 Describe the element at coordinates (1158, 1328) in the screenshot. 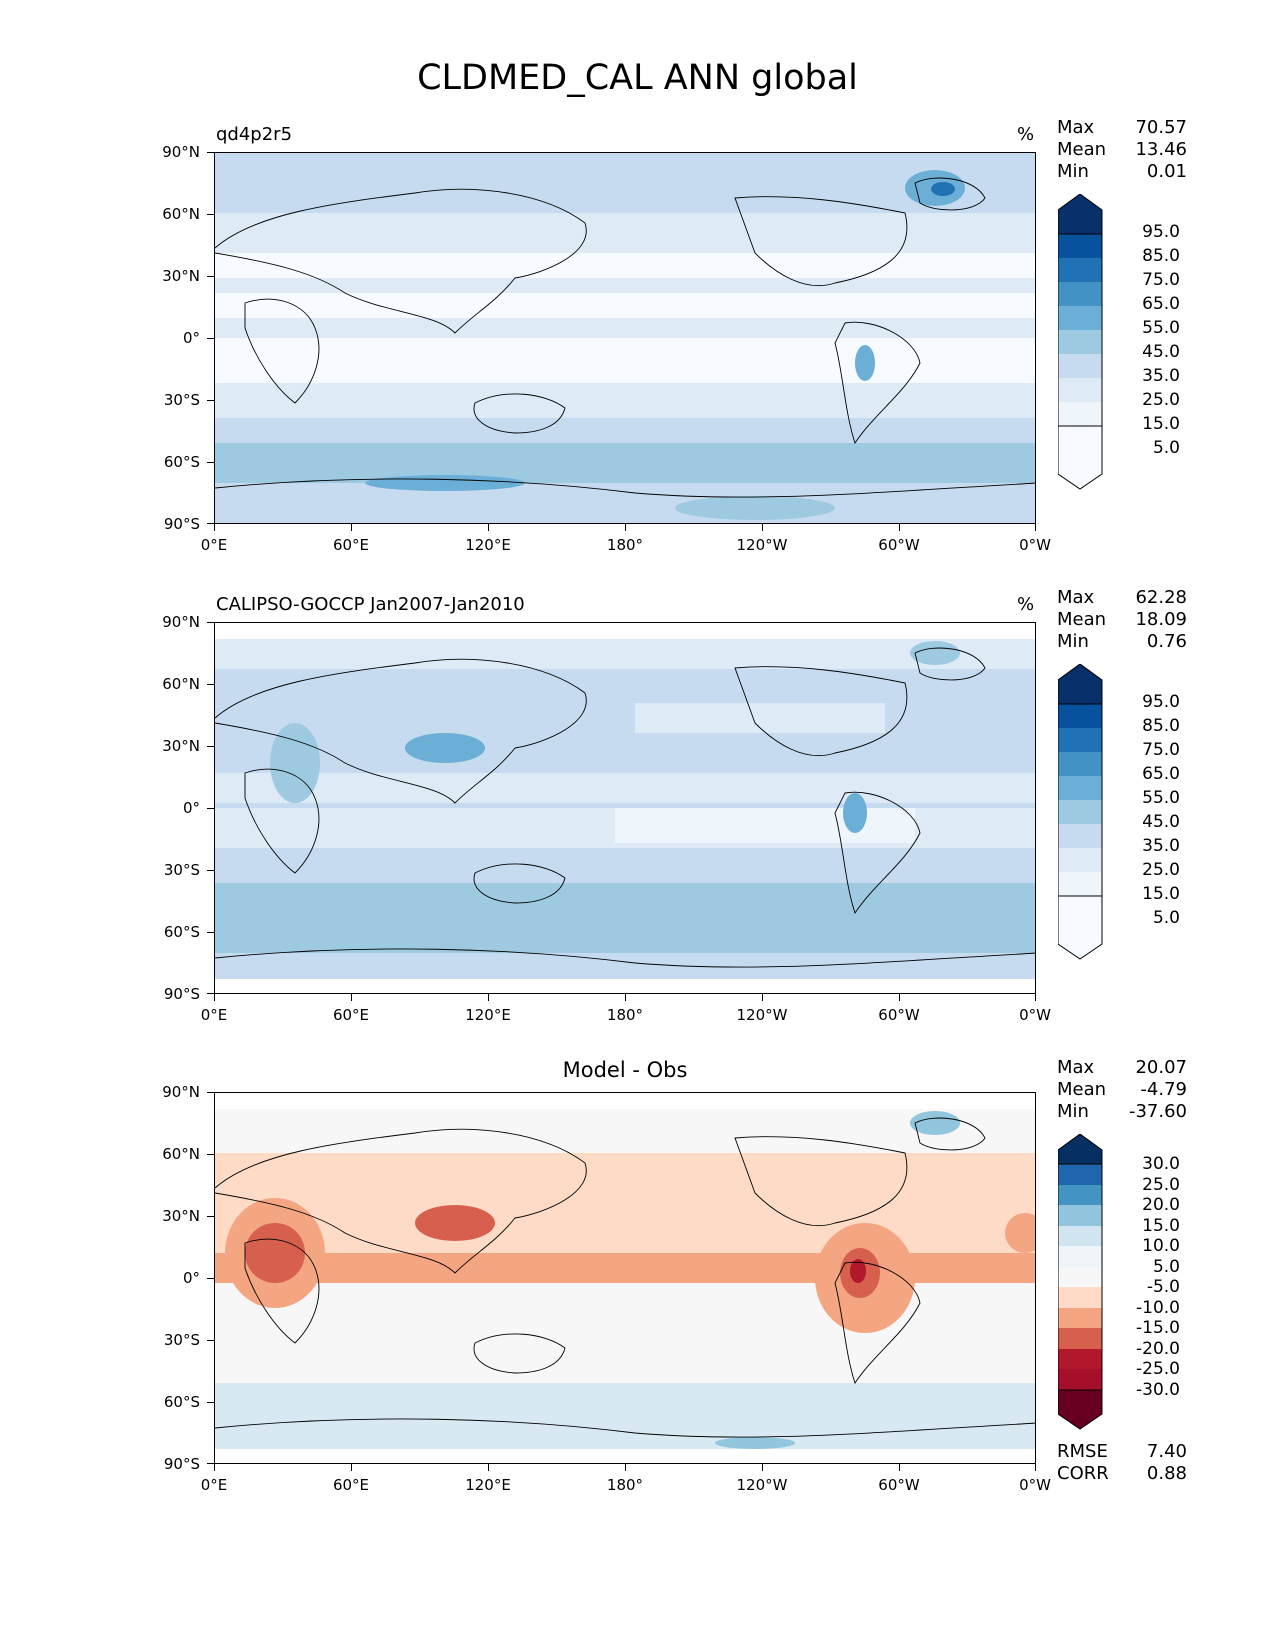

I see `colorbar-label: -15.0` at that location.